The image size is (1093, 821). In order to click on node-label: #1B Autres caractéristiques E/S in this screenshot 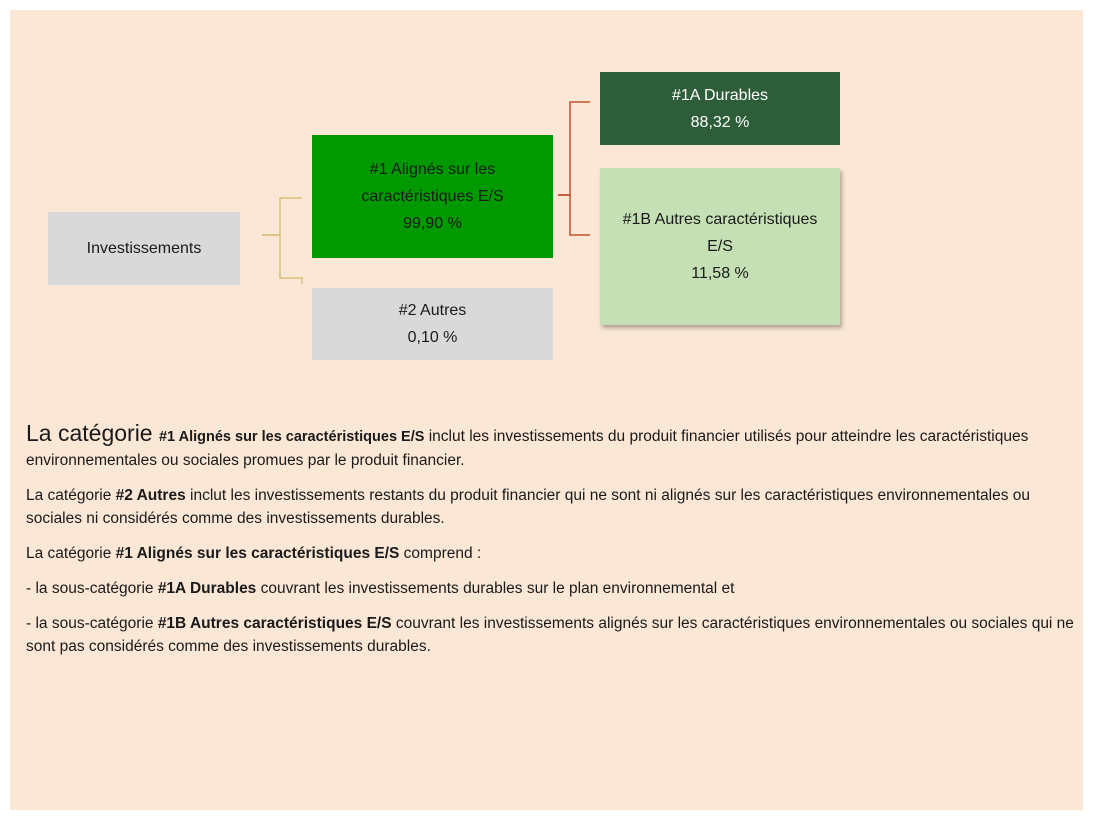, I will do `click(720, 233)`.